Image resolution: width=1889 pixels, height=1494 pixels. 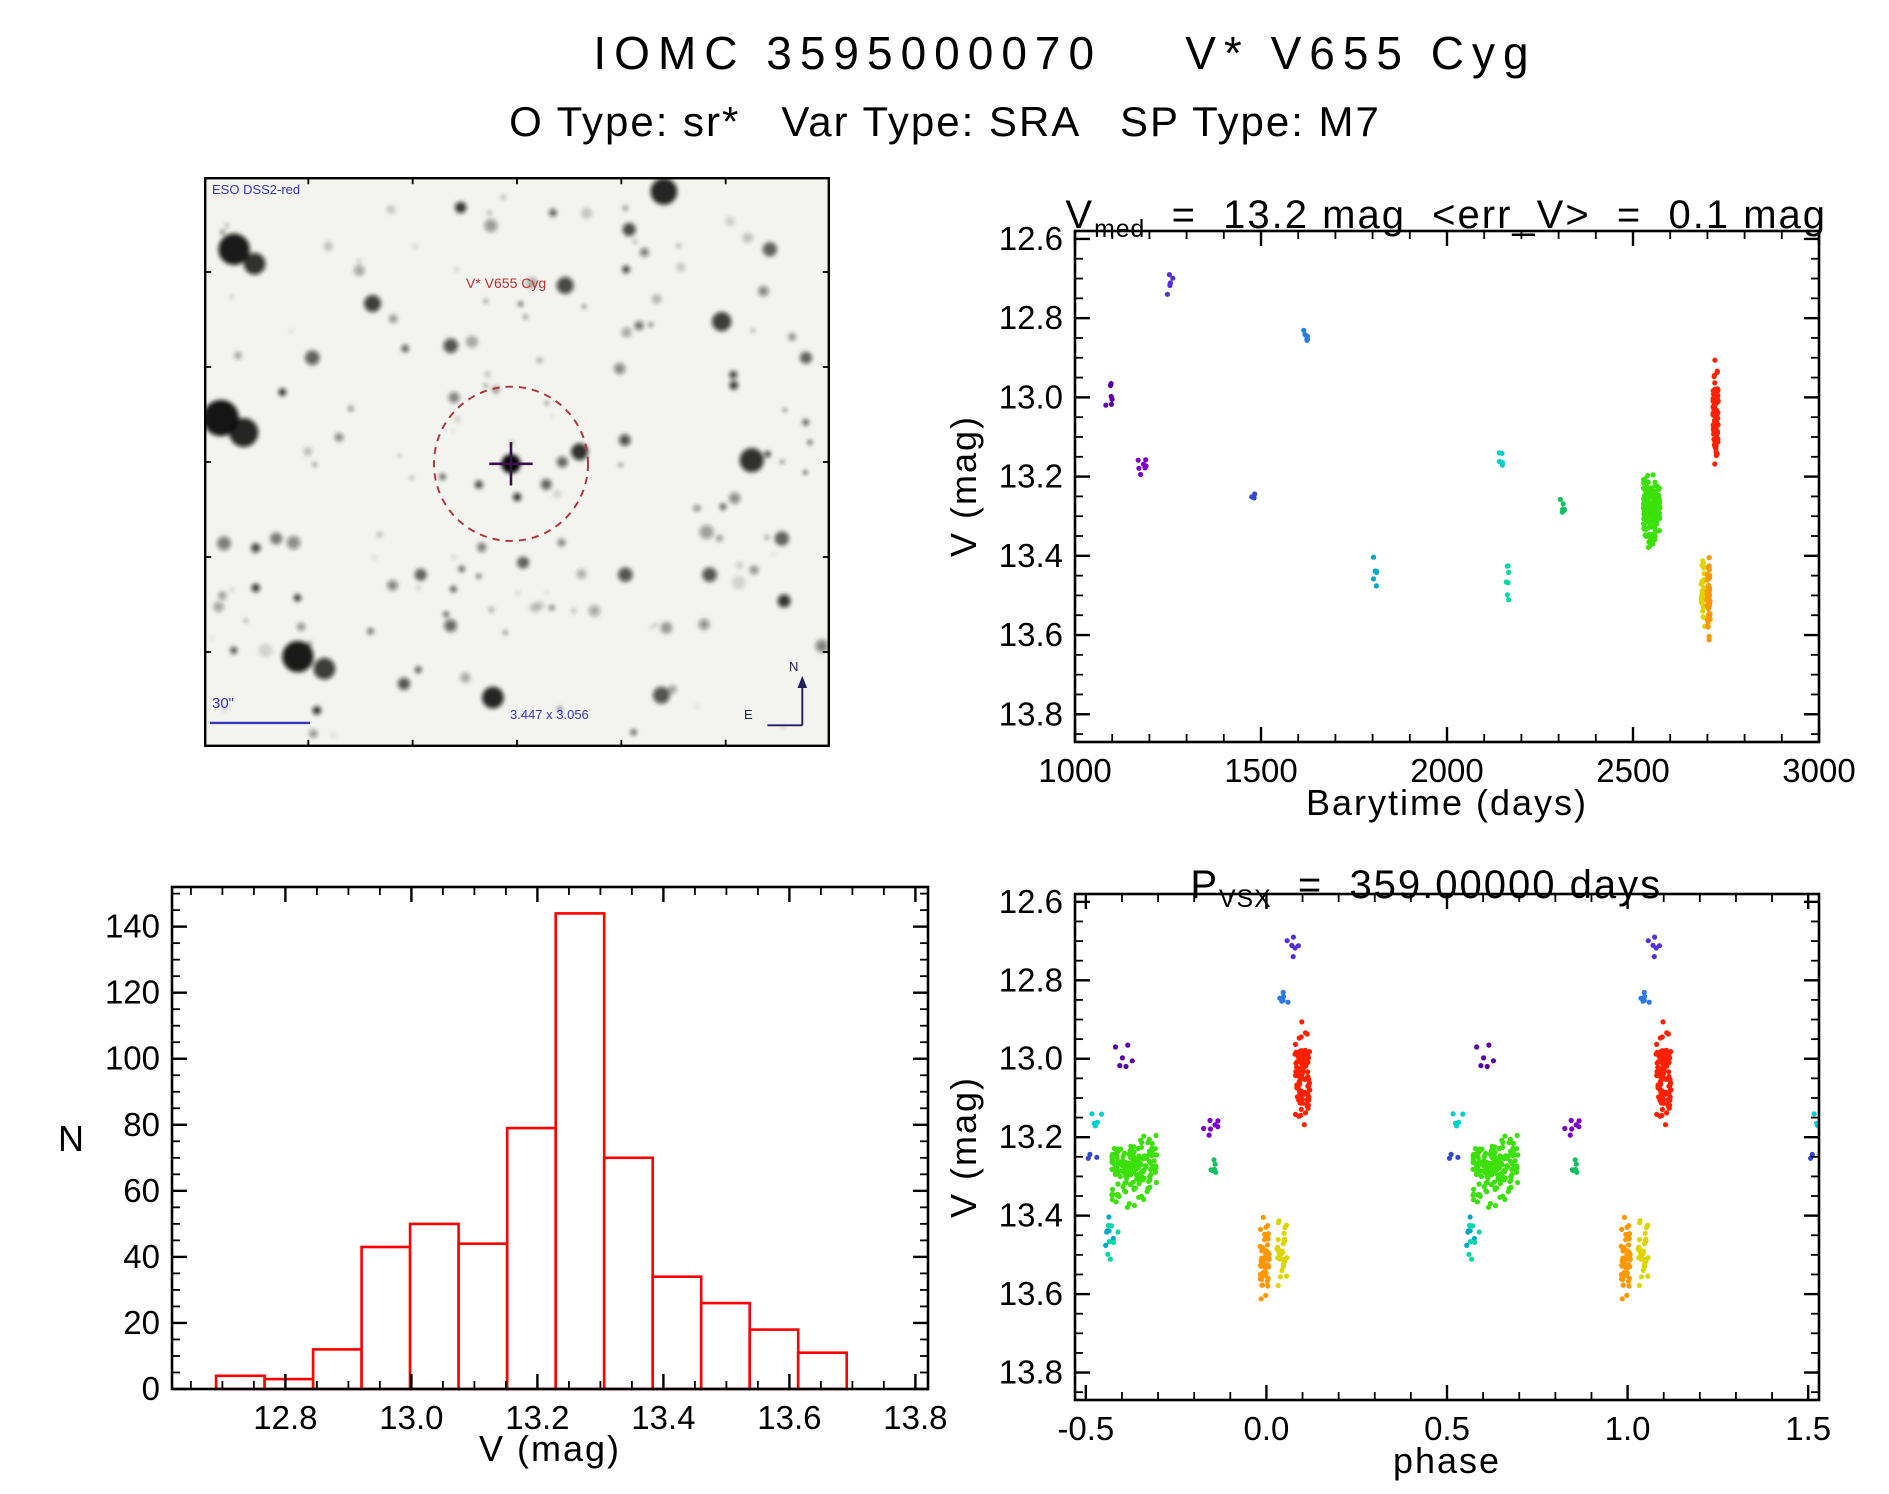 What do you see at coordinates (1074, 770) in the screenshot?
I see `svg-text: 1000` at bounding box center [1074, 770].